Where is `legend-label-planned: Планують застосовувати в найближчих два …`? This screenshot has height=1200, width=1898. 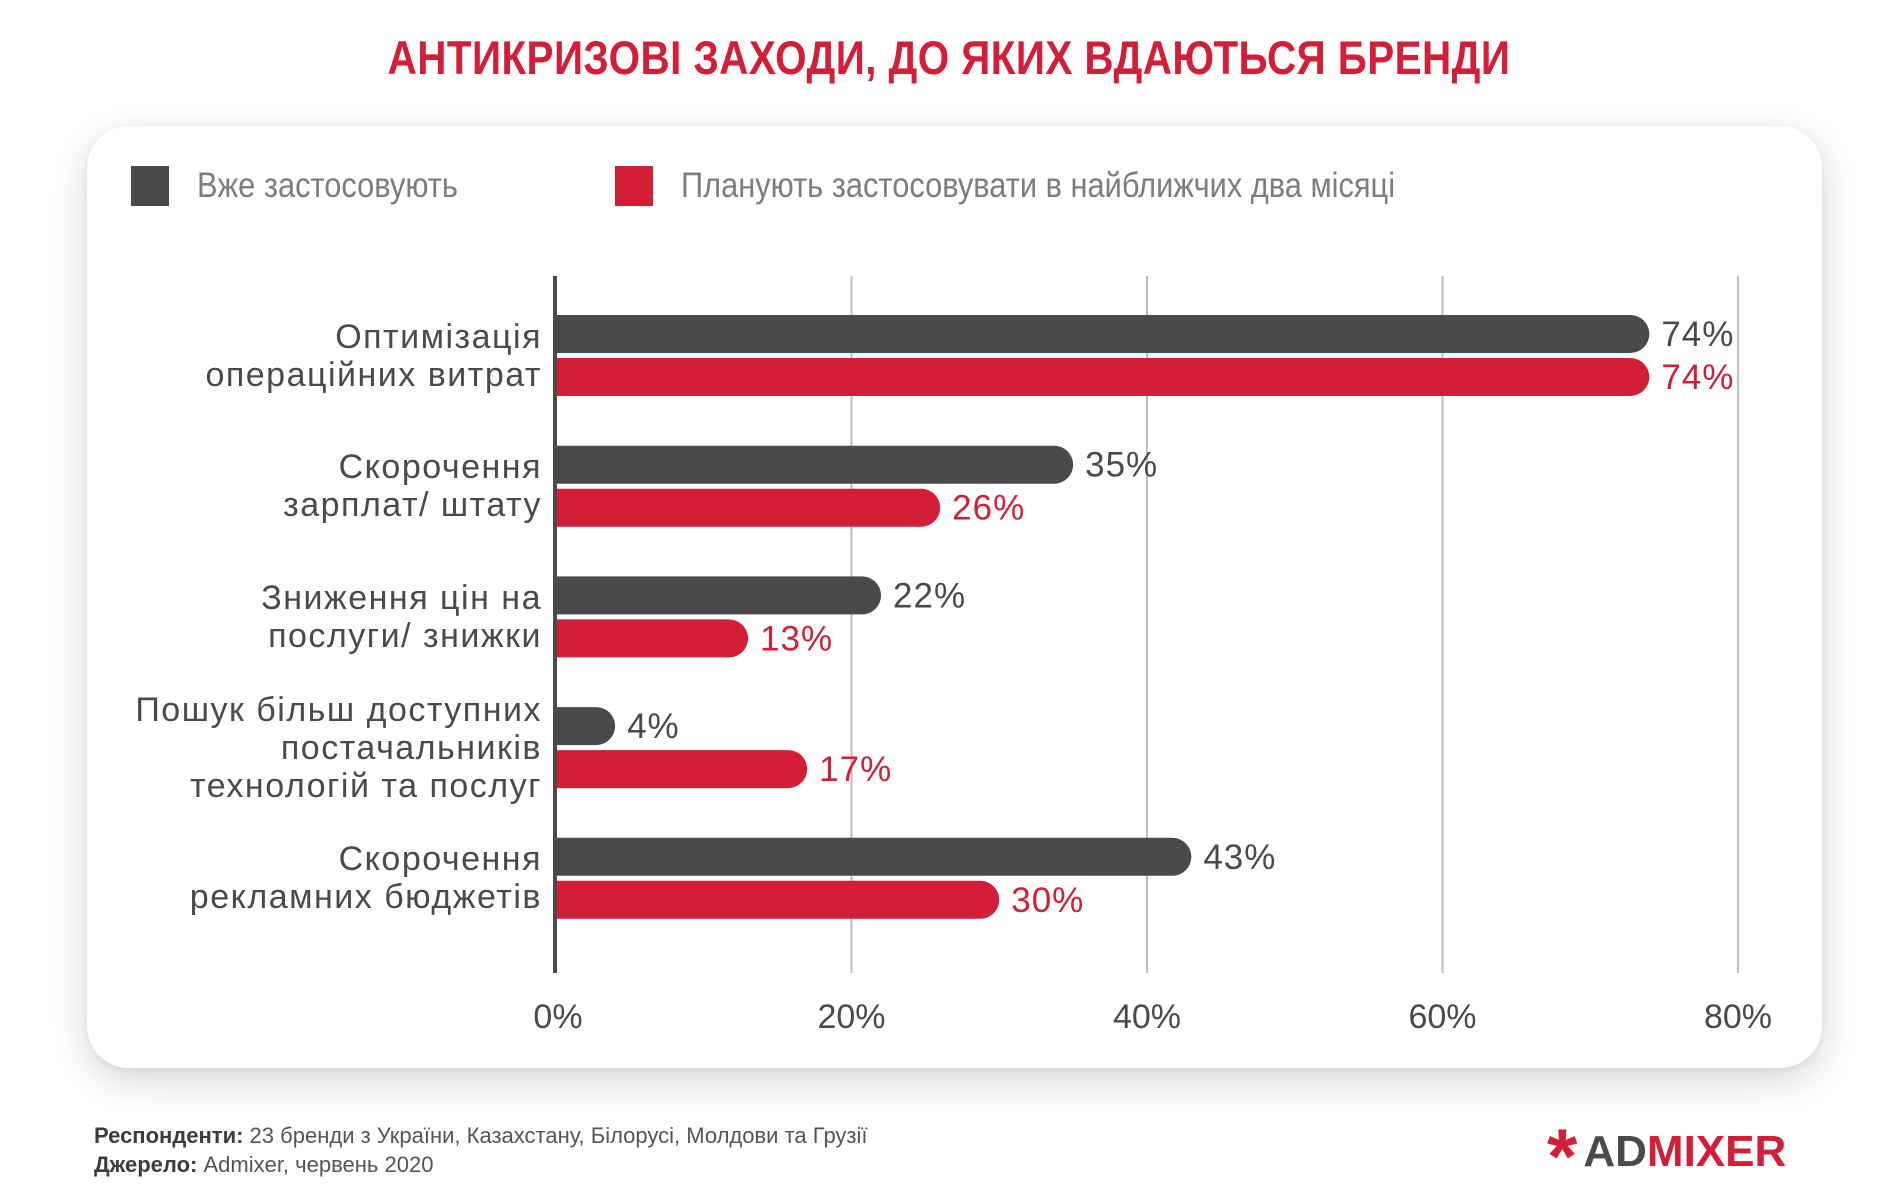 legend-label-planned: Планують застосовувати в найближчих два … is located at coordinates (1038, 185).